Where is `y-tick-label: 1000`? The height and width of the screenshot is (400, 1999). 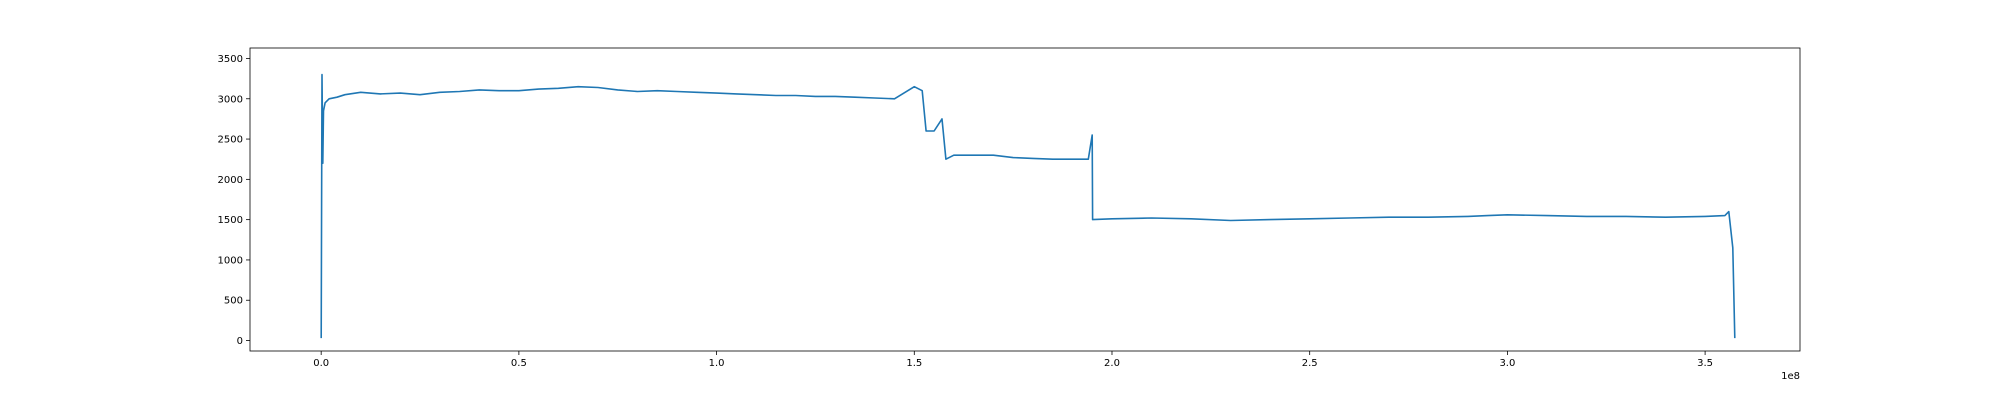
y-tick-label: 1000 is located at coordinates (230, 260).